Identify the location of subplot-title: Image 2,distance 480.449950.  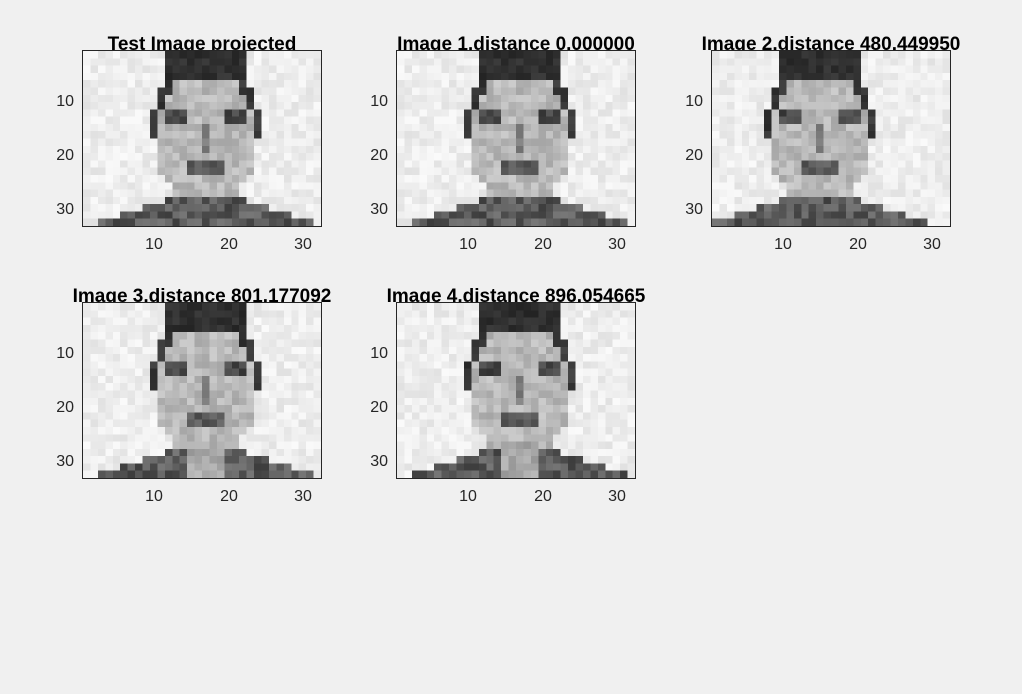
(831, 44).